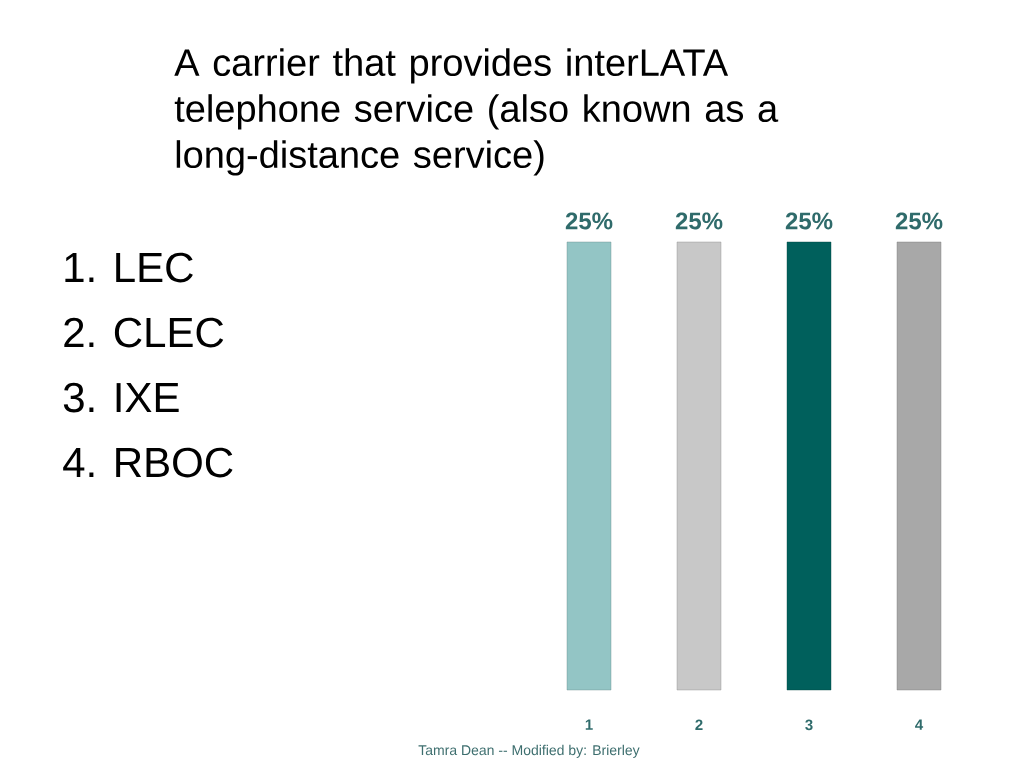  Describe the element at coordinates (589, 724) in the screenshot. I see `x-tick-label: 1` at that location.